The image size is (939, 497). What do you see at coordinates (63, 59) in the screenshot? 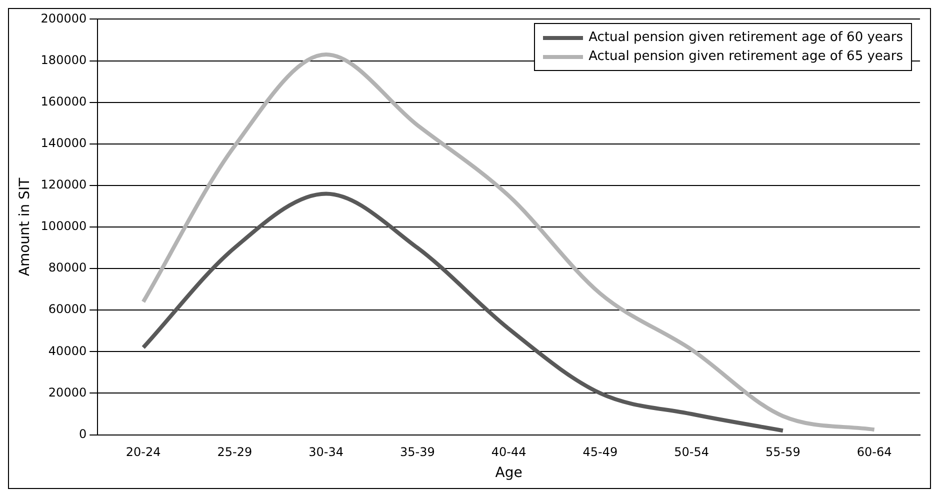
I see `y-tick-label: 180000` at bounding box center [63, 59].